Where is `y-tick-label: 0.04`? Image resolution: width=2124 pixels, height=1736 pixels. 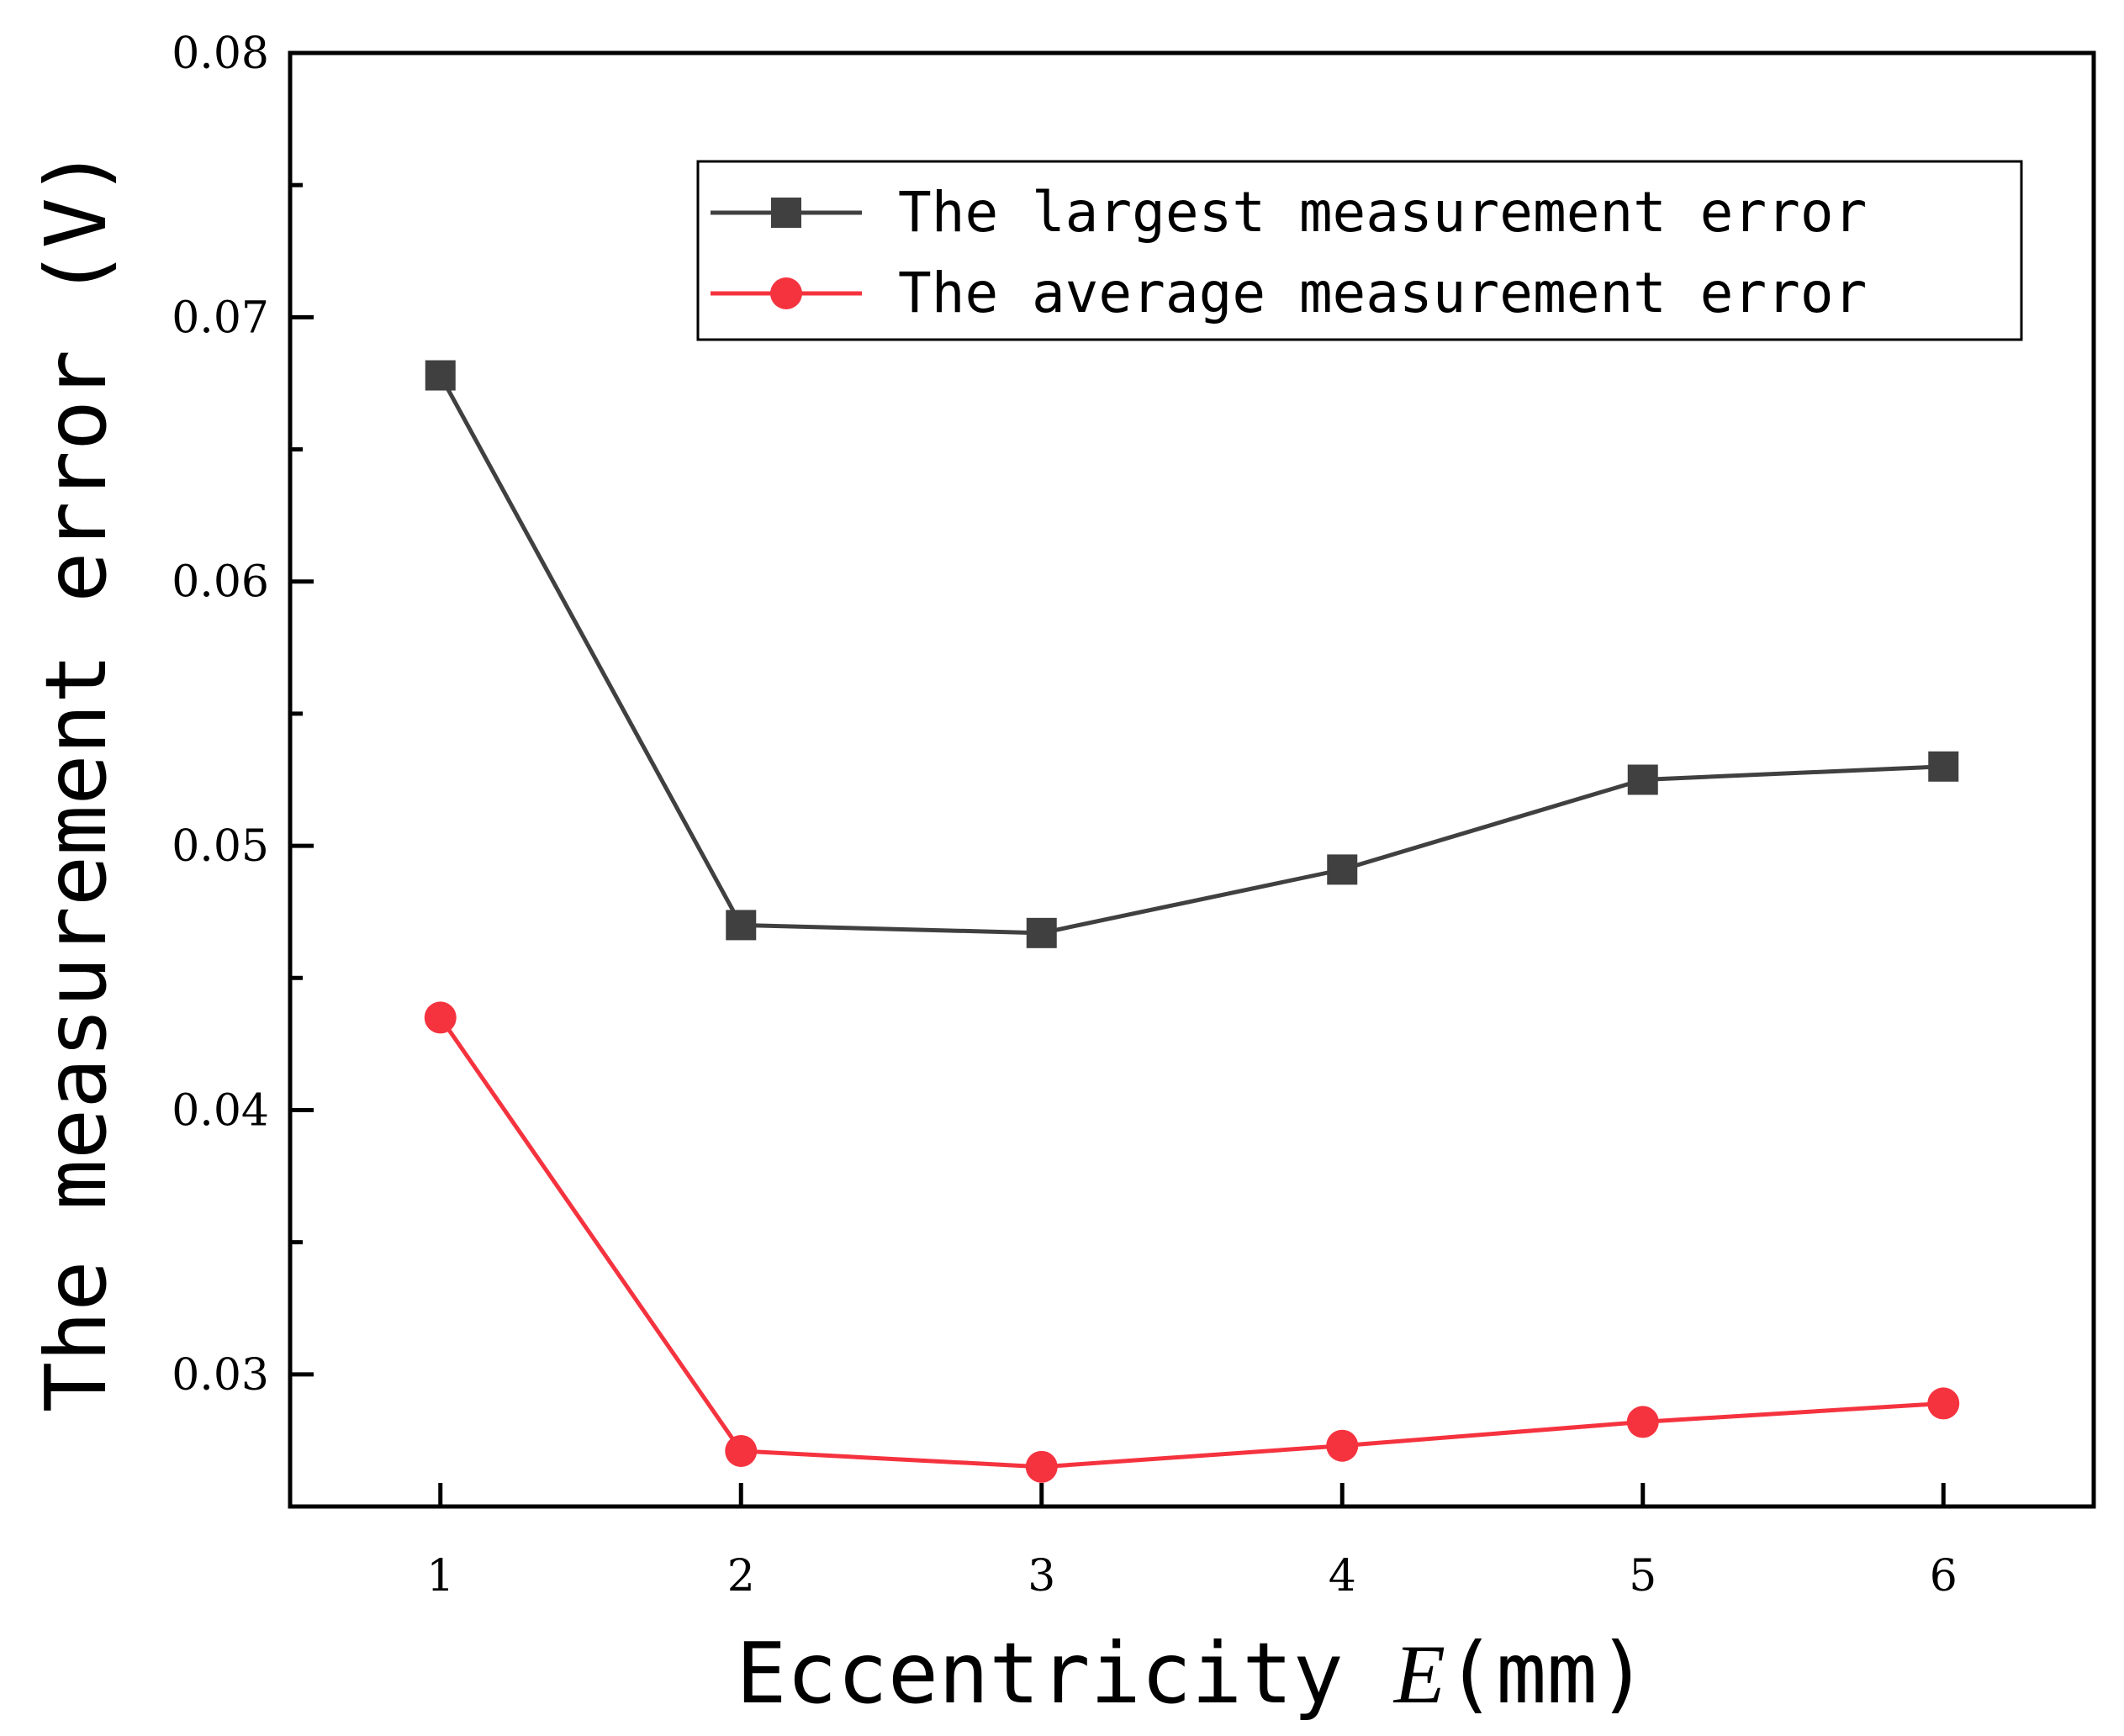 y-tick-label: 0.04 is located at coordinates (221, 1110).